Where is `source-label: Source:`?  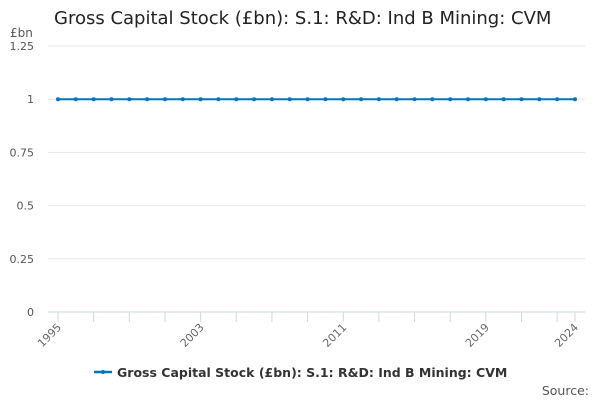
source-label: Source: is located at coordinates (565, 390).